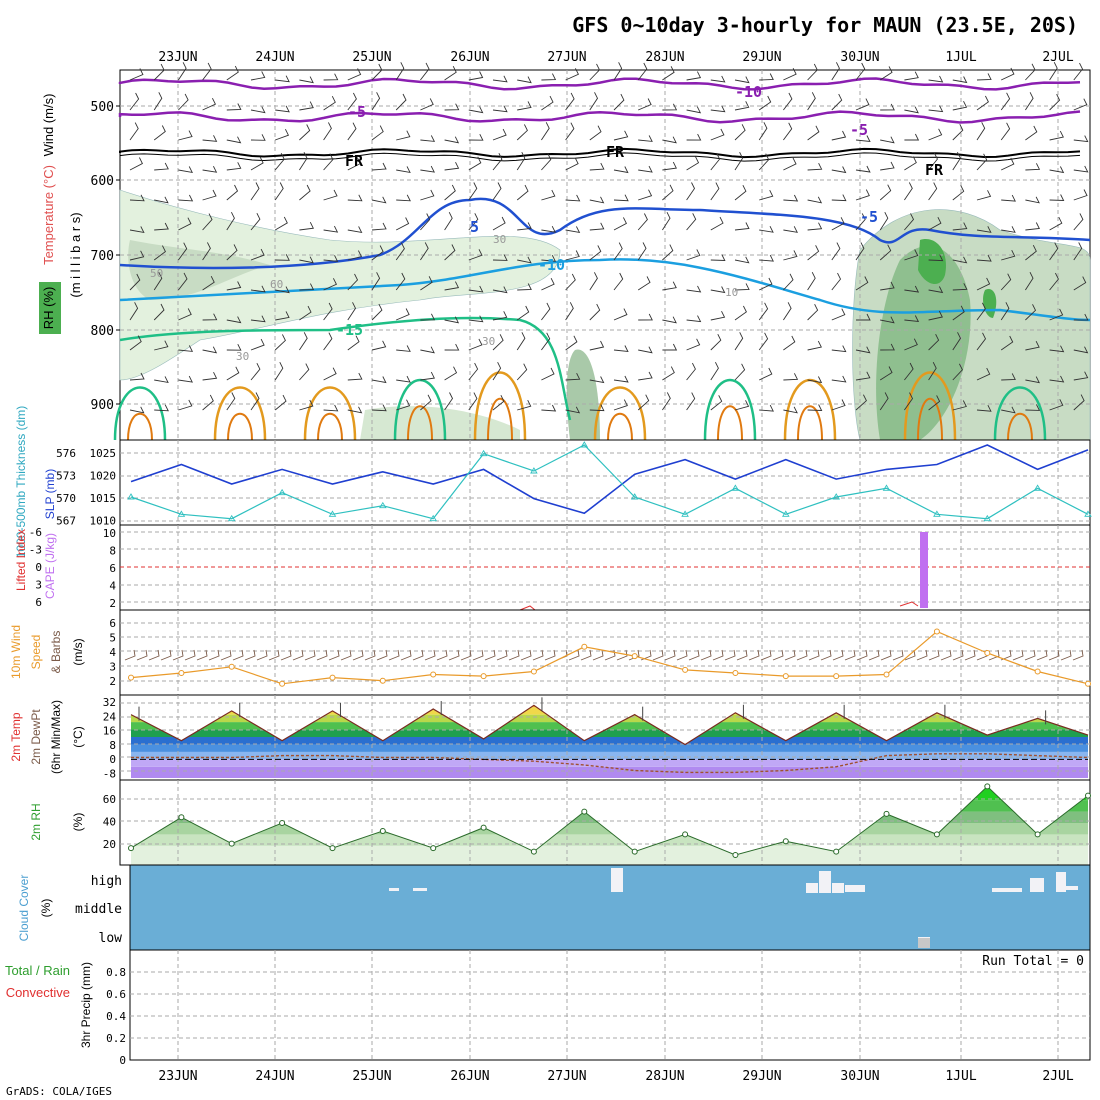  I want to click on rh-tick: 20, so click(109, 844).